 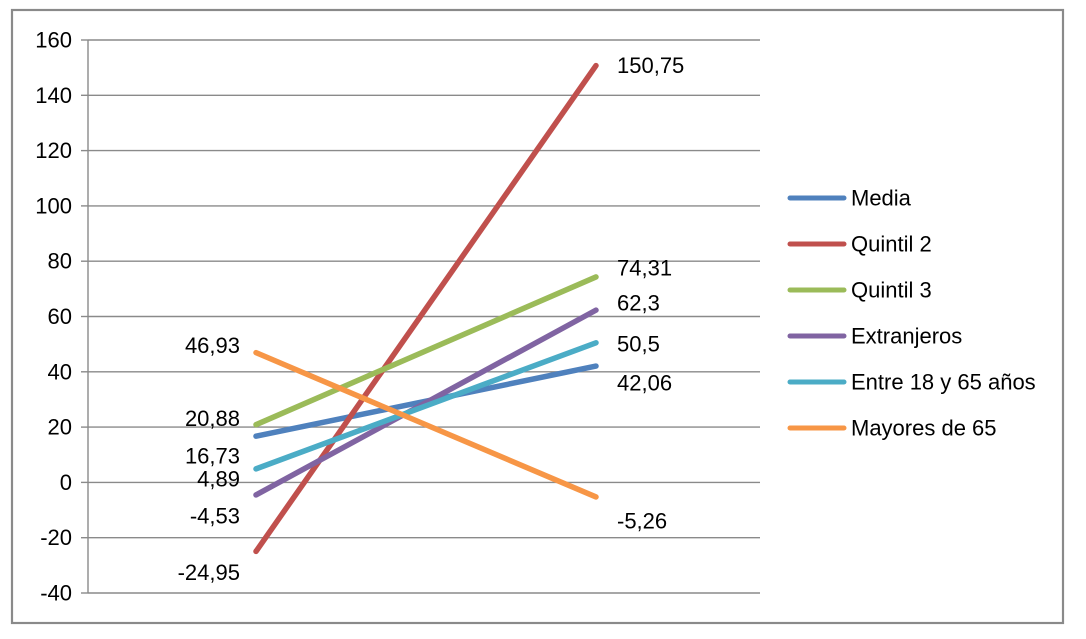 What do you see at coordinates (906, 336) in the screenshot?
I see `legend-label-extranjeros: Extranjeros` at bounding box center [906, 336].